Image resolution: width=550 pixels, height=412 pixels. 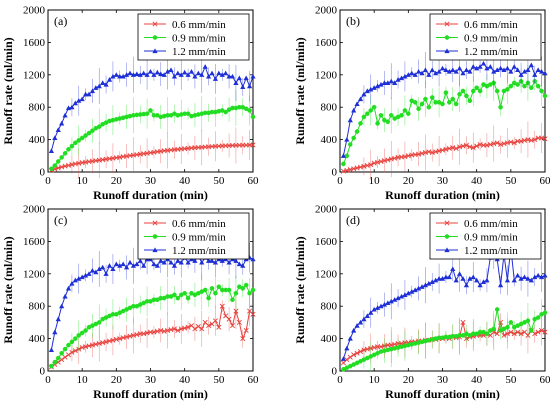 I want to click on y-axis-title: Runoff rate (ml/min), so click(x=300, y=90).